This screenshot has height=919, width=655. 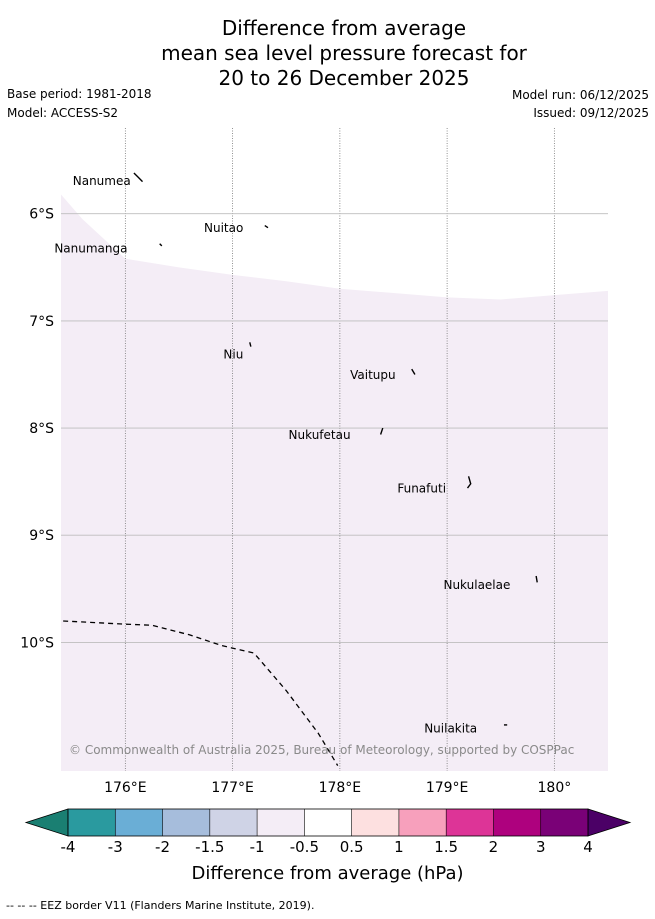 What do you see at coordinates (201, 693) in the screenshot?
I see `eez-border-line` at bounding box center [201, 693].